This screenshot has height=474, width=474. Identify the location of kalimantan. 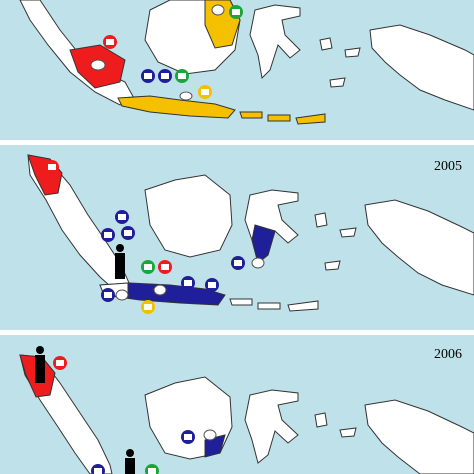
(188, 216).